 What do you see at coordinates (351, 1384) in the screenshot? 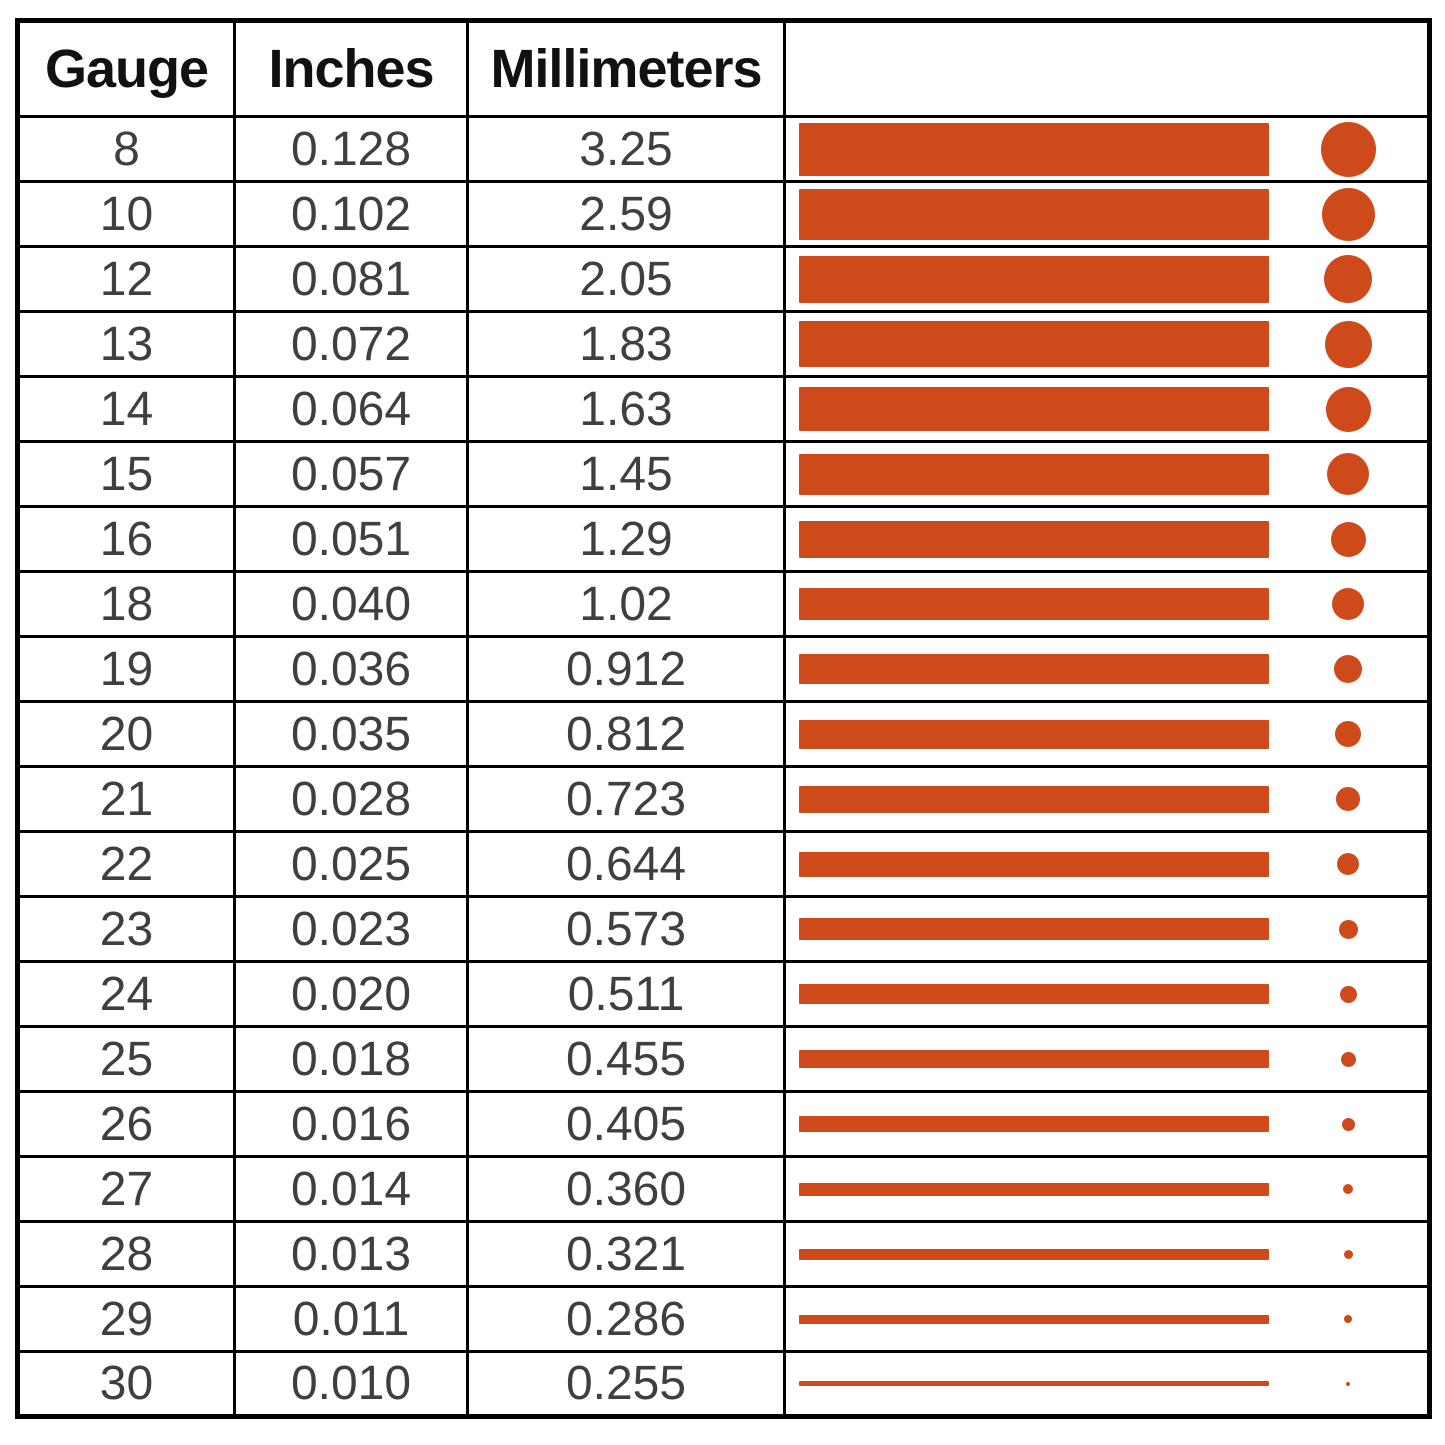
I see `inches-cell: 0.010` at bounding box center [351, 1384].